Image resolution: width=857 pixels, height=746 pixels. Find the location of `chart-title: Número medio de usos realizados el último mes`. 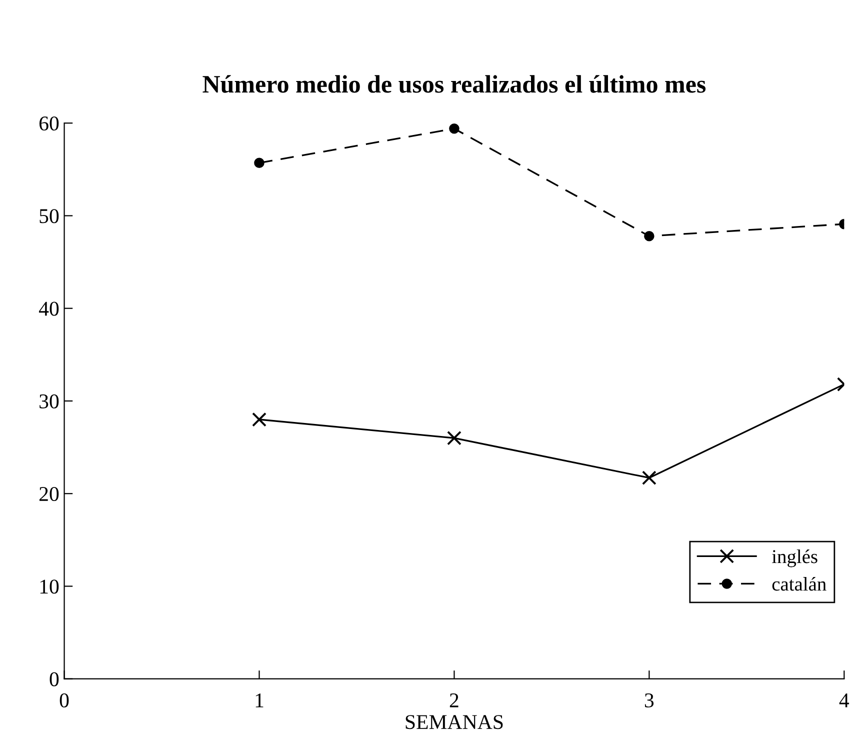

chart-title: Número medio de usos realizados el último mes is located at coordinates (454, 84).